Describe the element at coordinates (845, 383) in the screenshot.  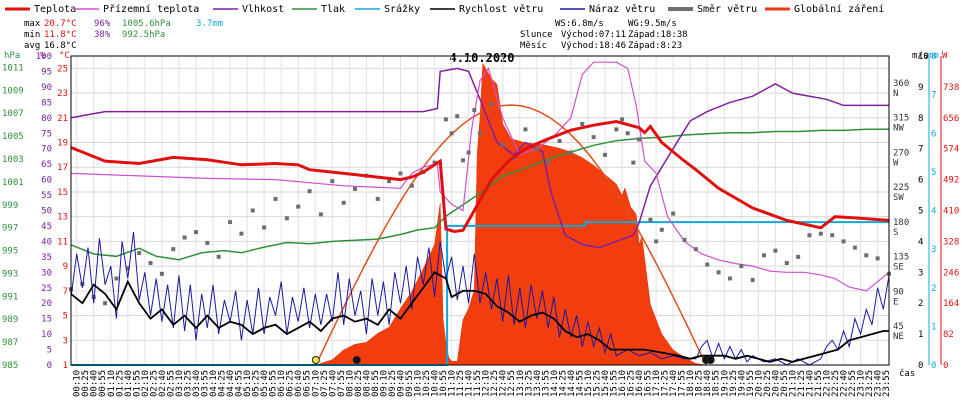
I see `tick-label-time: 22:40` at that location.